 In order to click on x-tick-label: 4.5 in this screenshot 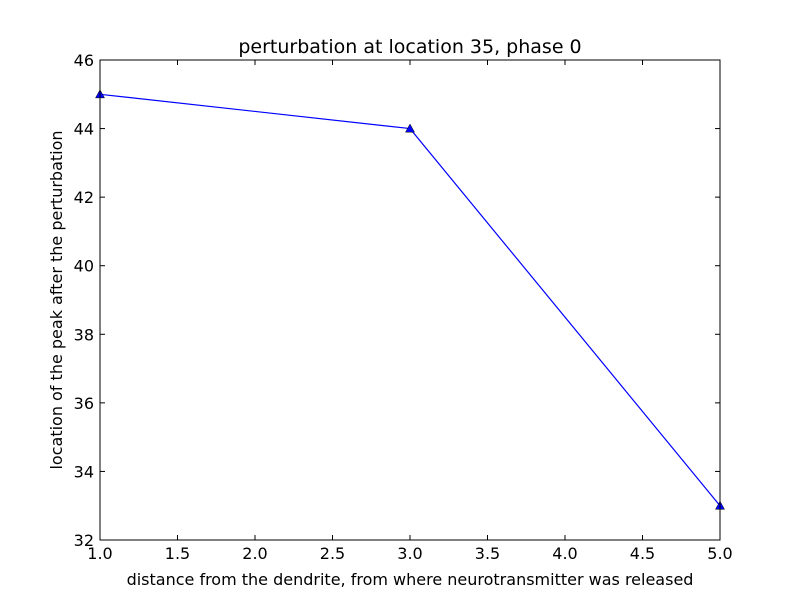, I will do `click(642, 553)`.